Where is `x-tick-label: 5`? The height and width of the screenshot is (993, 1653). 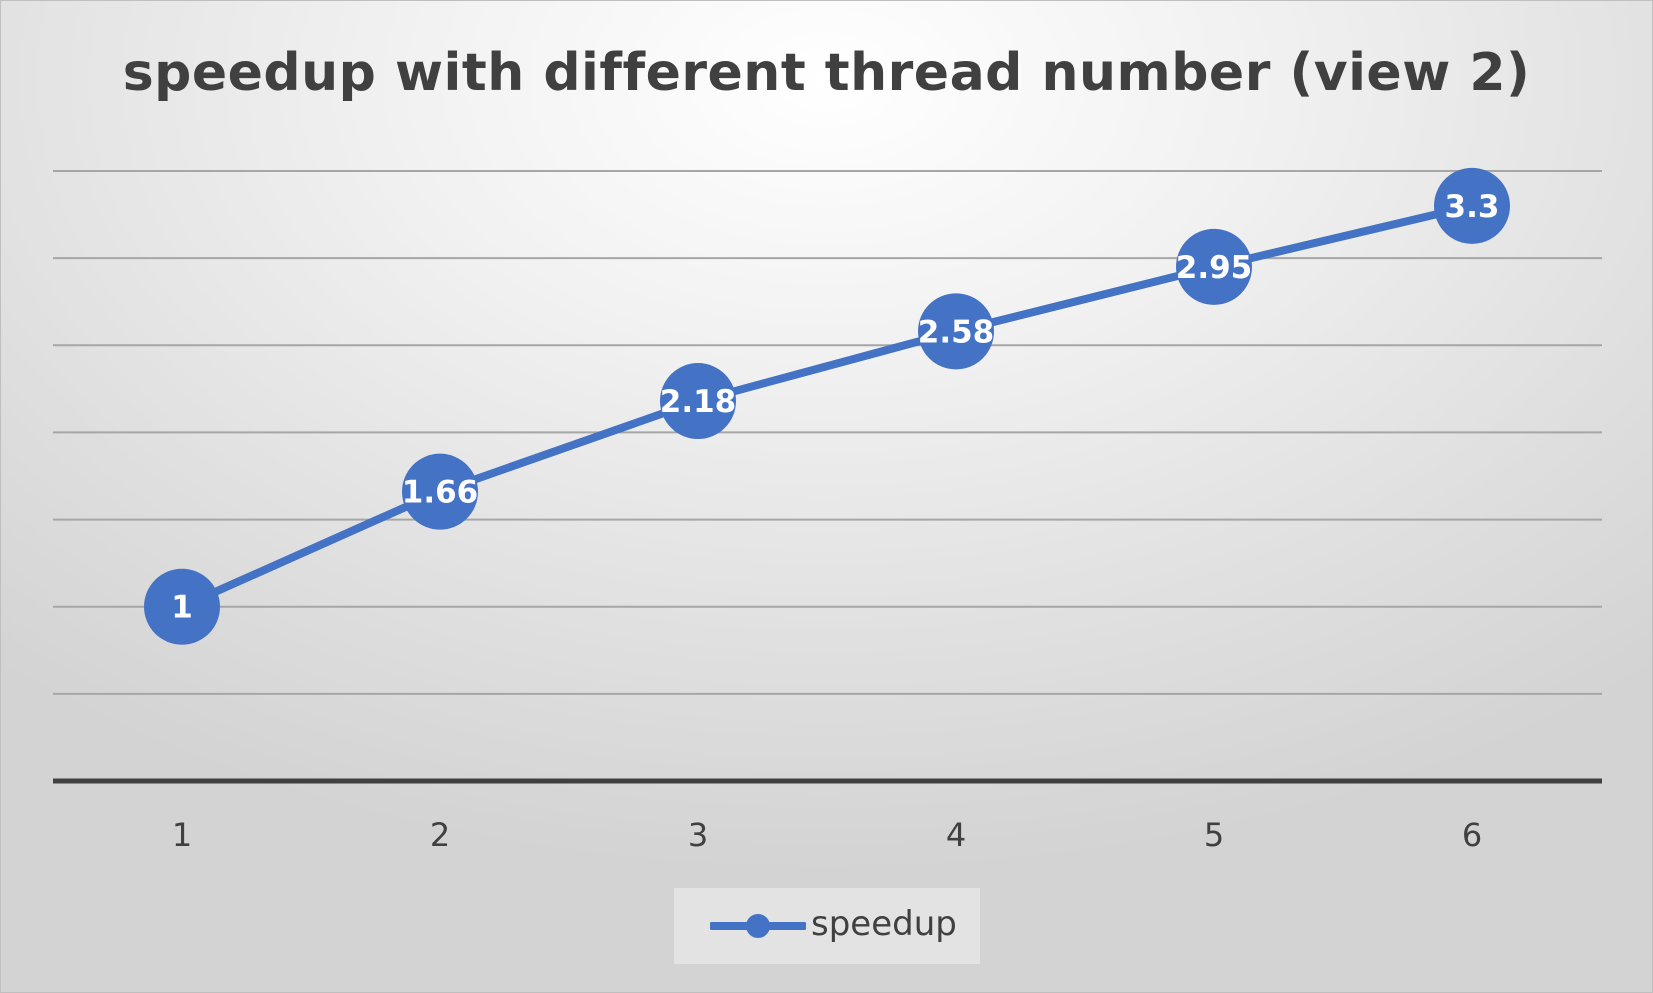
x-tick-label: 5 is located at coordinates (1214, 835).